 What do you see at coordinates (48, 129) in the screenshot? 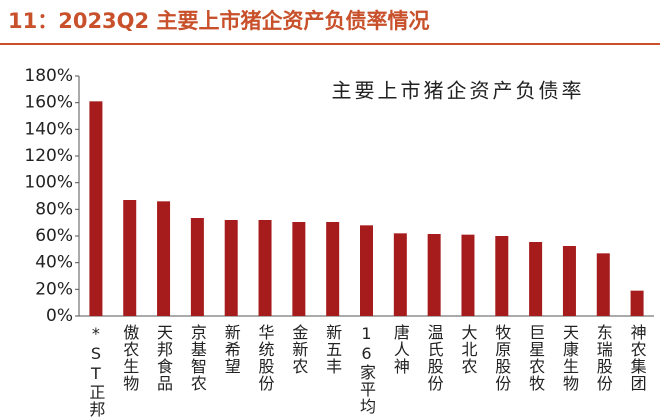
I see `y-tick-label: 140%` at bounding box center [48, 129].